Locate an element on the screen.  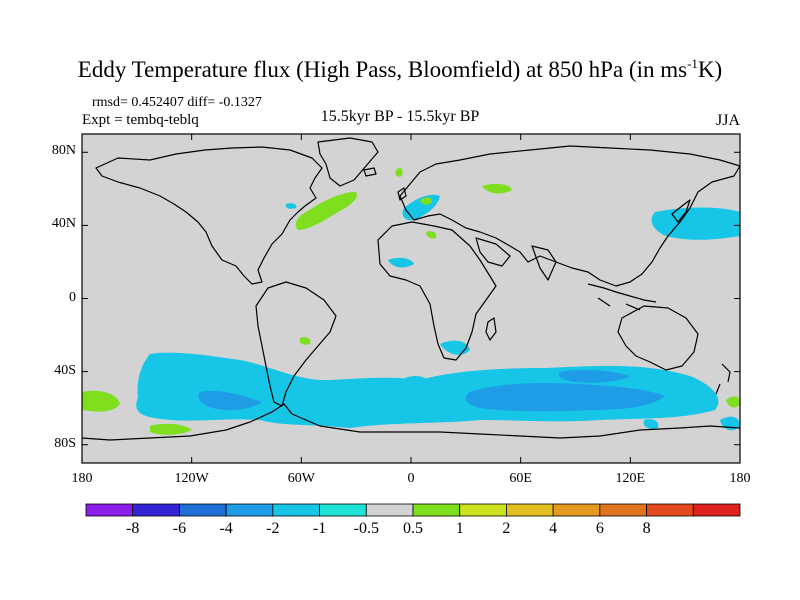
colorbar-label-4: -1 is located at coordinates (319, 528).